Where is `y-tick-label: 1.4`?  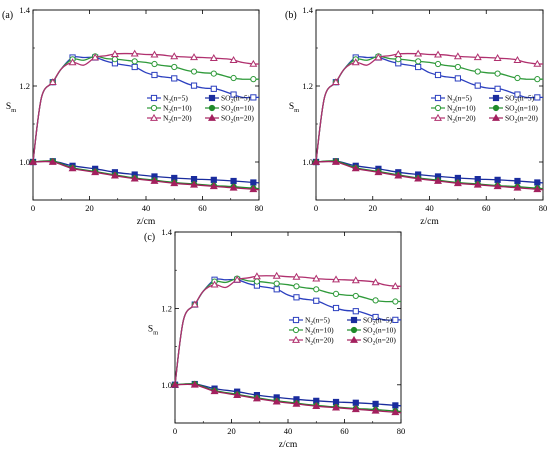 y-tick-label: 1.4 is located at coordinates (166, 232).